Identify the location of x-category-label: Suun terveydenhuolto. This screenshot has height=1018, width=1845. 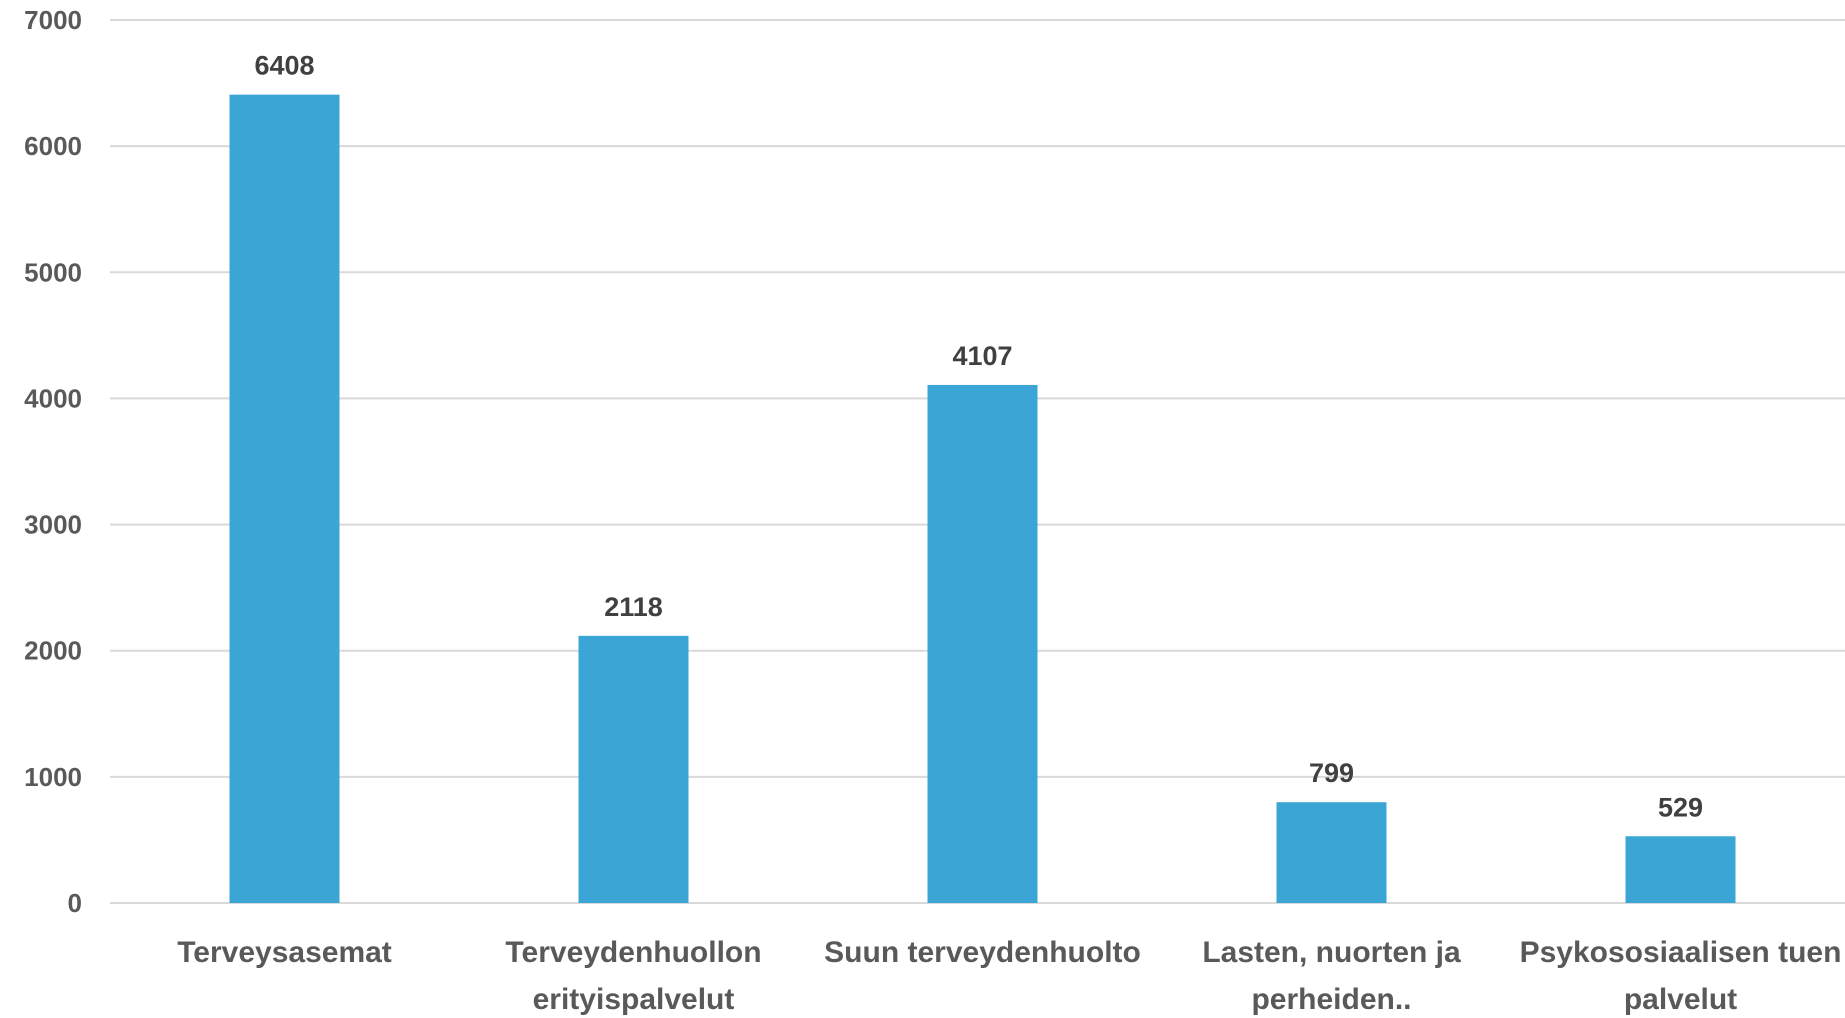
(982, 952).